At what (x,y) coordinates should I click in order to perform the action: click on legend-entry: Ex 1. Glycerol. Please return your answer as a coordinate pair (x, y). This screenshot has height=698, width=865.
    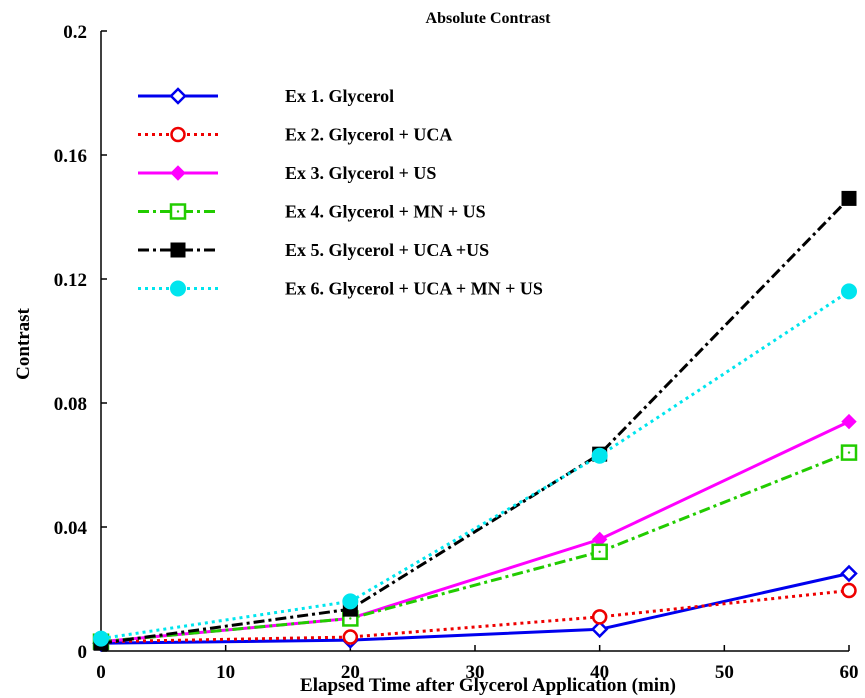
    Looking at the image, I should click on (266, 96).